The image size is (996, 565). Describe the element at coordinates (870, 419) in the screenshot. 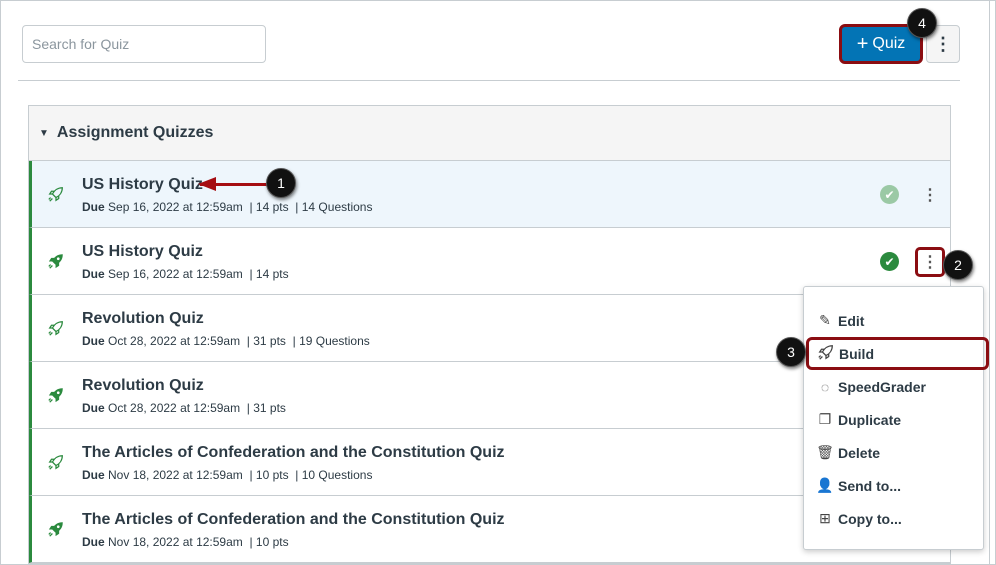

I see `menu-item-label: Duplicate` at that location.